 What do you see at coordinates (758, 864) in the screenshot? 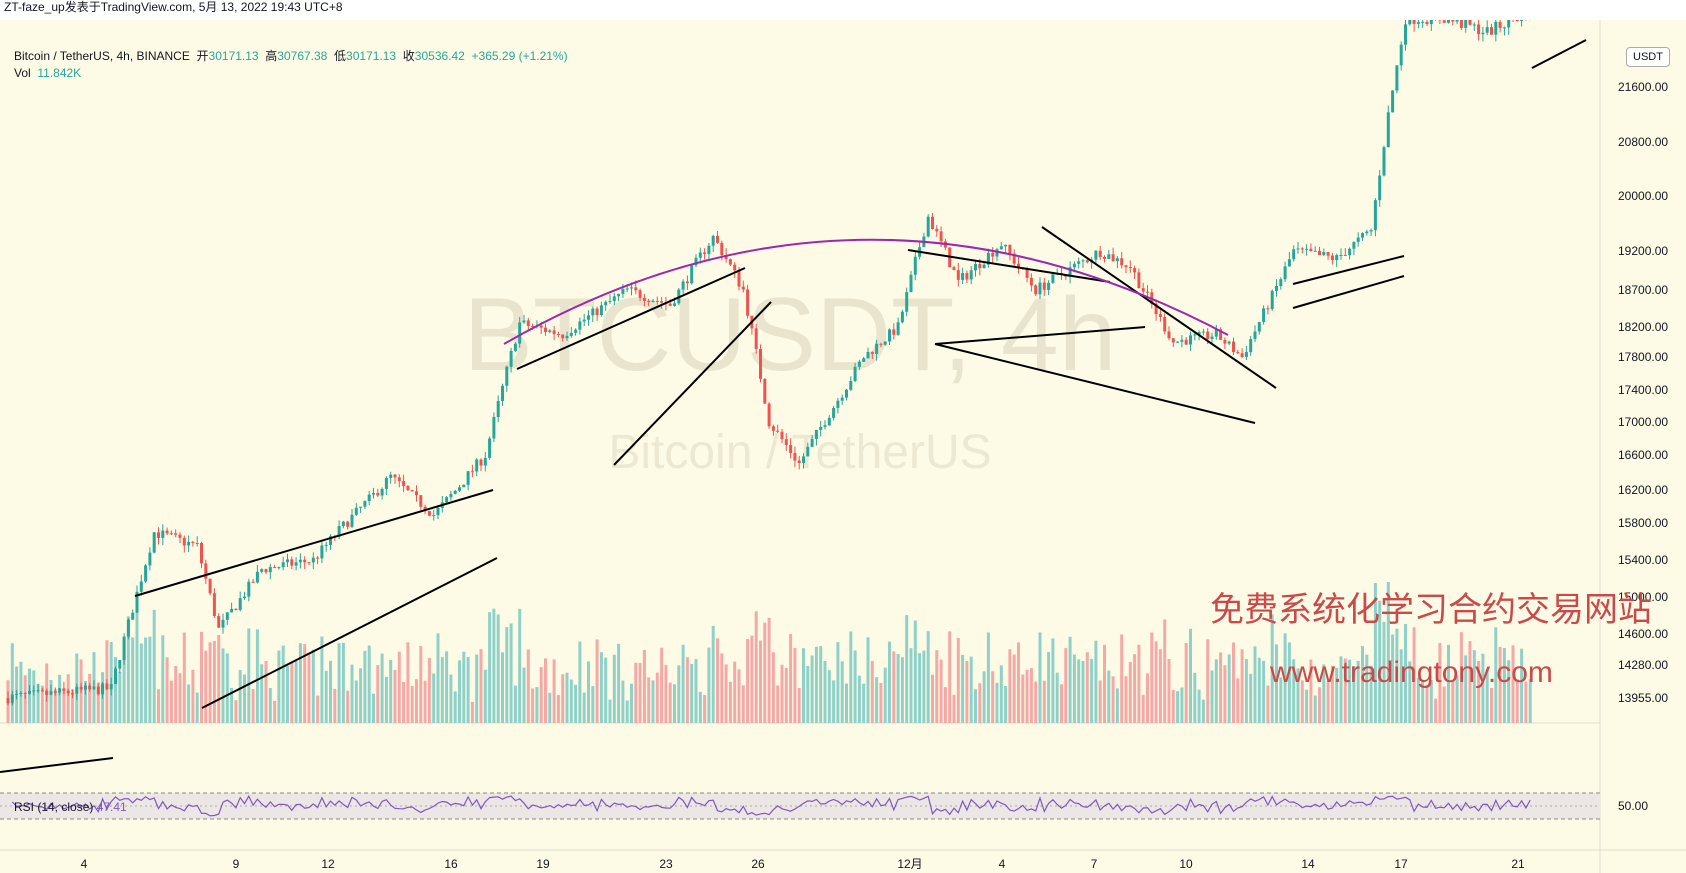
I see `time-tick-label: 26` at bounding box center [758, 864].